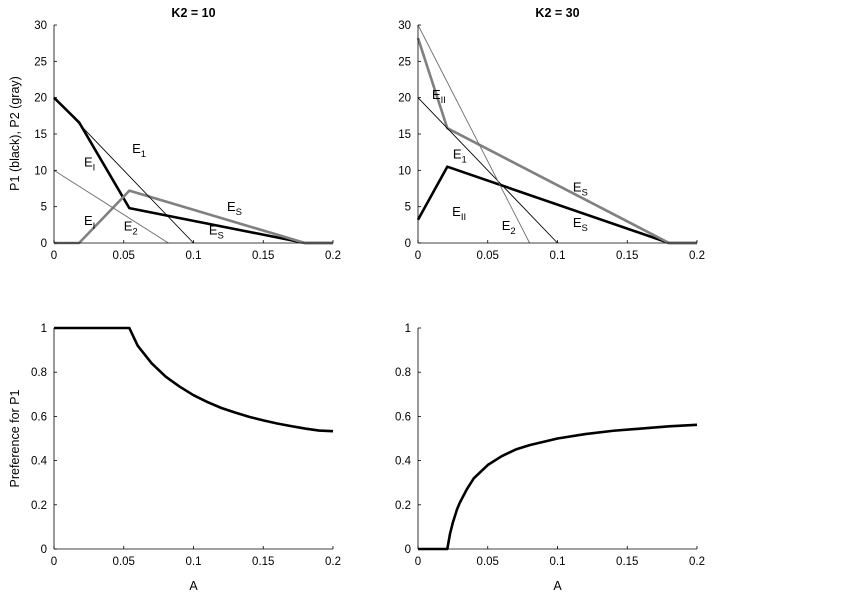 The width and height of the screenshot is (856, 611). What do you see at coordinates (15, 438) in the screenshot?
I see `y-axis-label-bottom: Preference for P1` at bounding box center [15, 438].